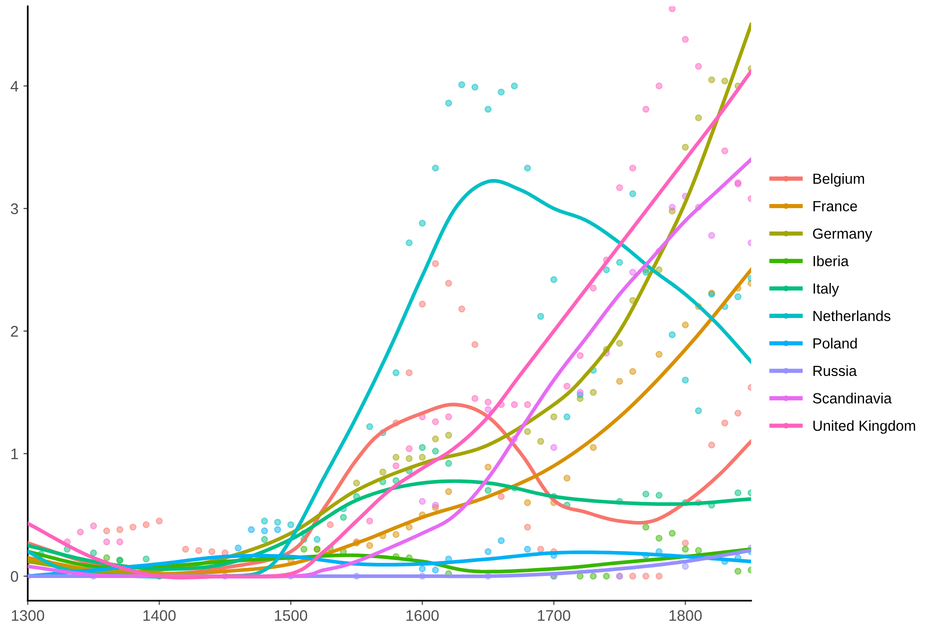 The height and width of the screenshot is (629, 925). I want to click on y-tick-label: 4, so click(14, 86).